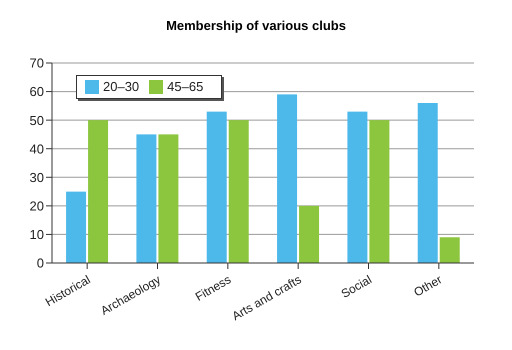  What do you see at coordinates (427, 286) in the screenshot?
I see `x-tick-label: Other` at bounding box center [427, 286].